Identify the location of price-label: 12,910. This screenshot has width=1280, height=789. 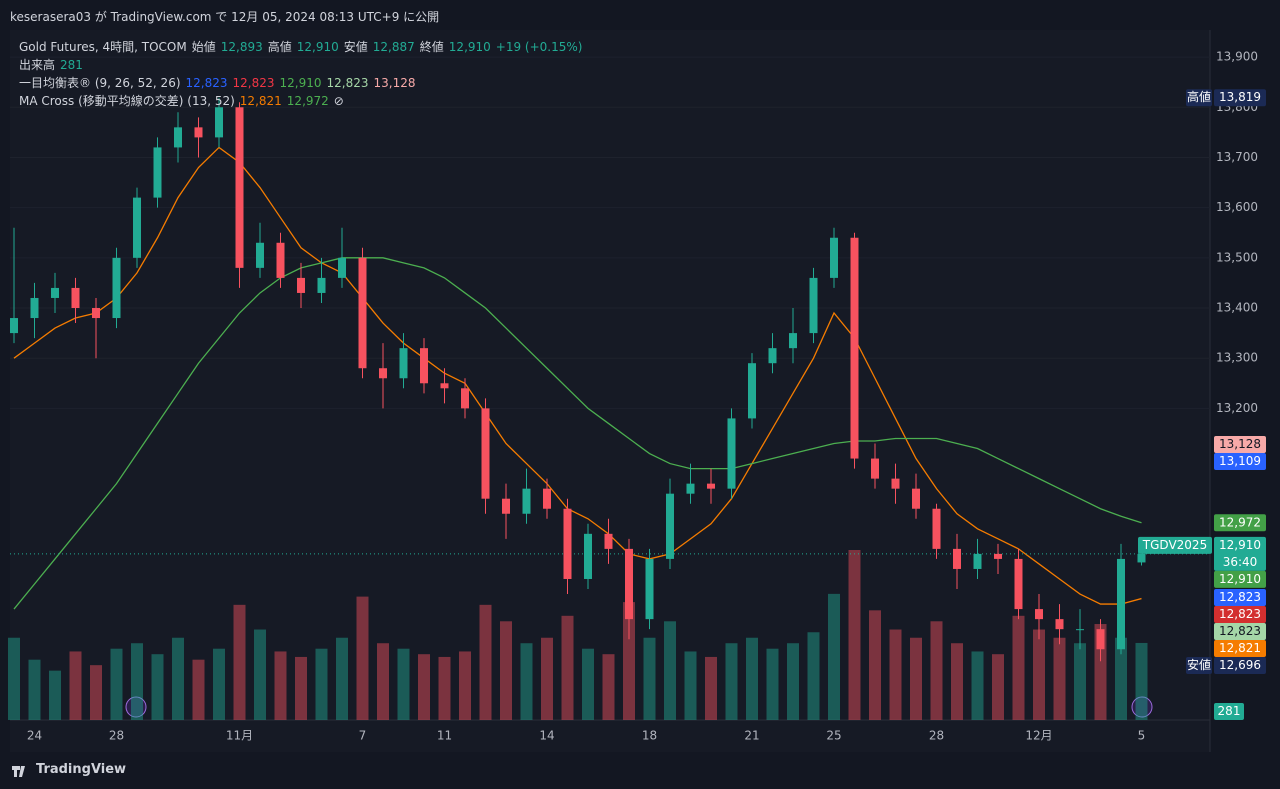
(1240, 579).